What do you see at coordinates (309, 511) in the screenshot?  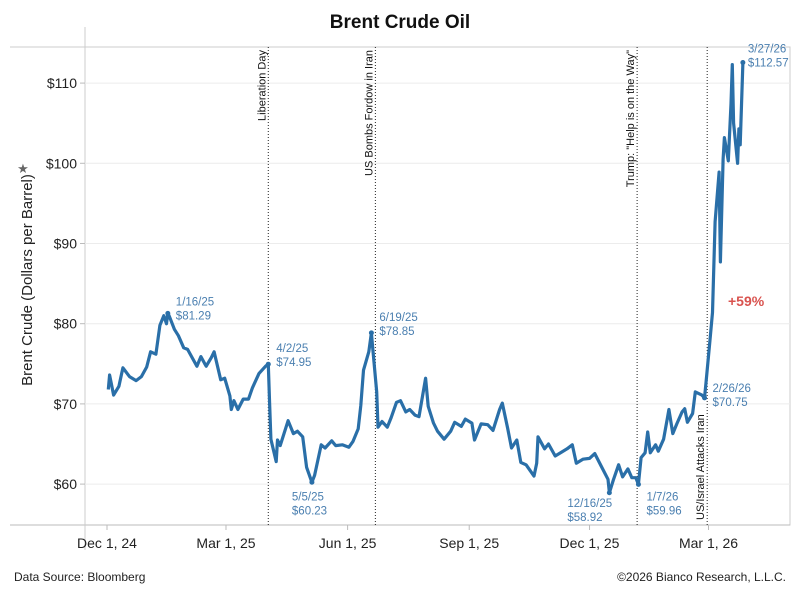 I see `annotation-value: $60.23` at bounding box center [309, 511].